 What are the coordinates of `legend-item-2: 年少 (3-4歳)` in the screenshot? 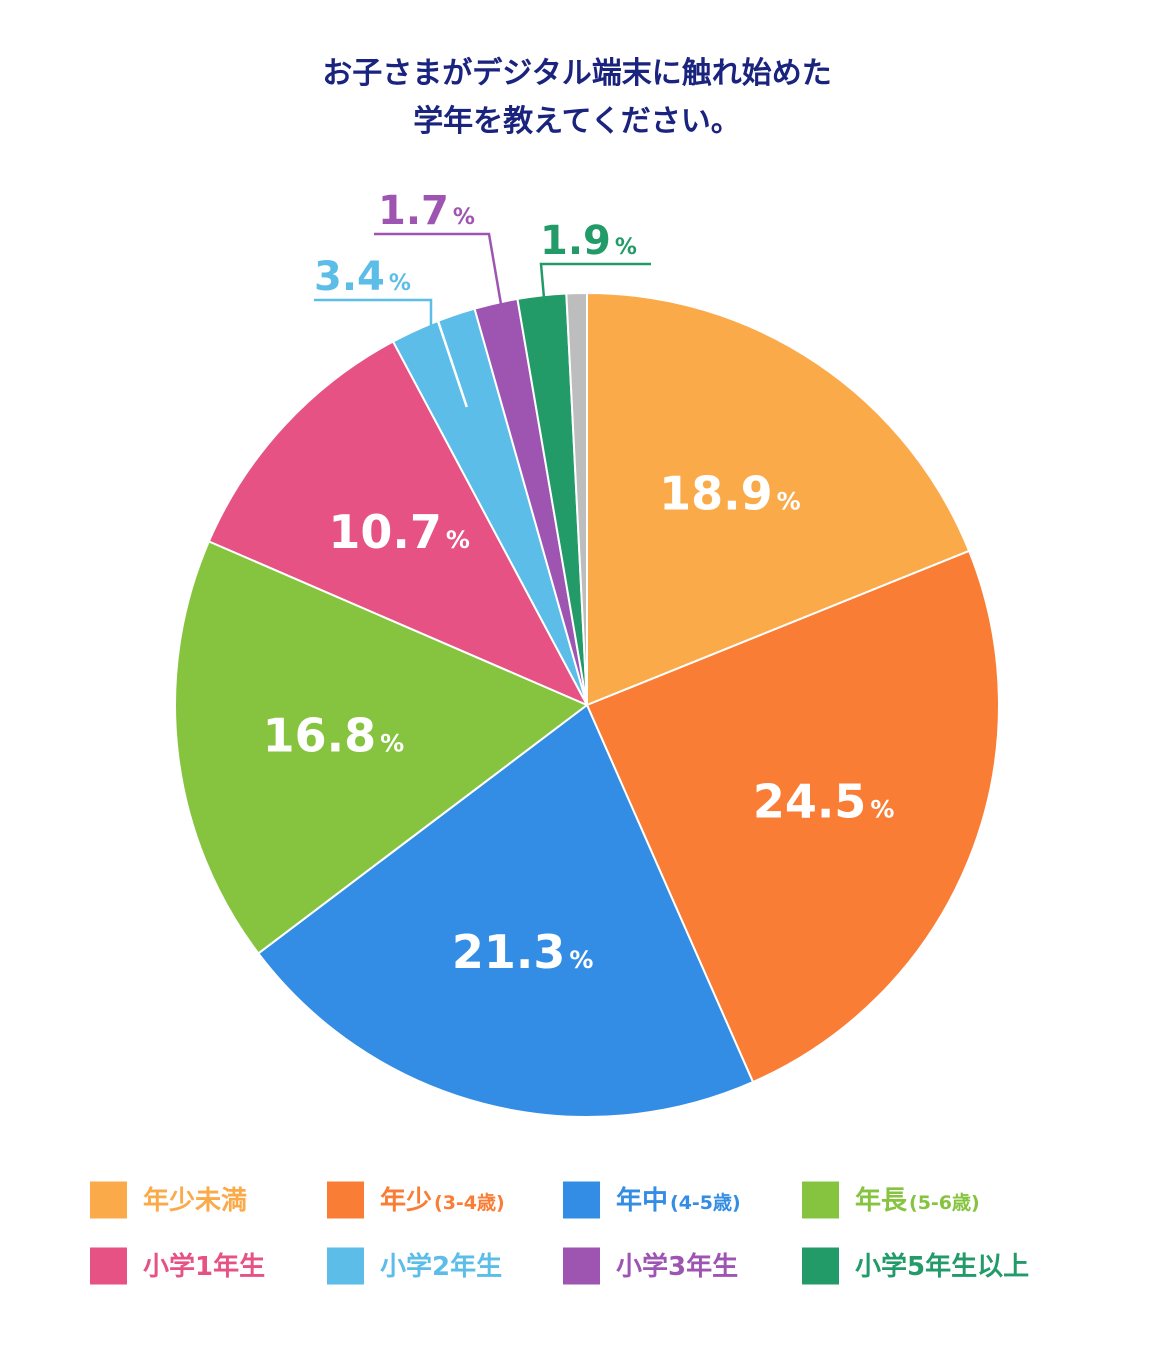 It's located at (416, 1200).